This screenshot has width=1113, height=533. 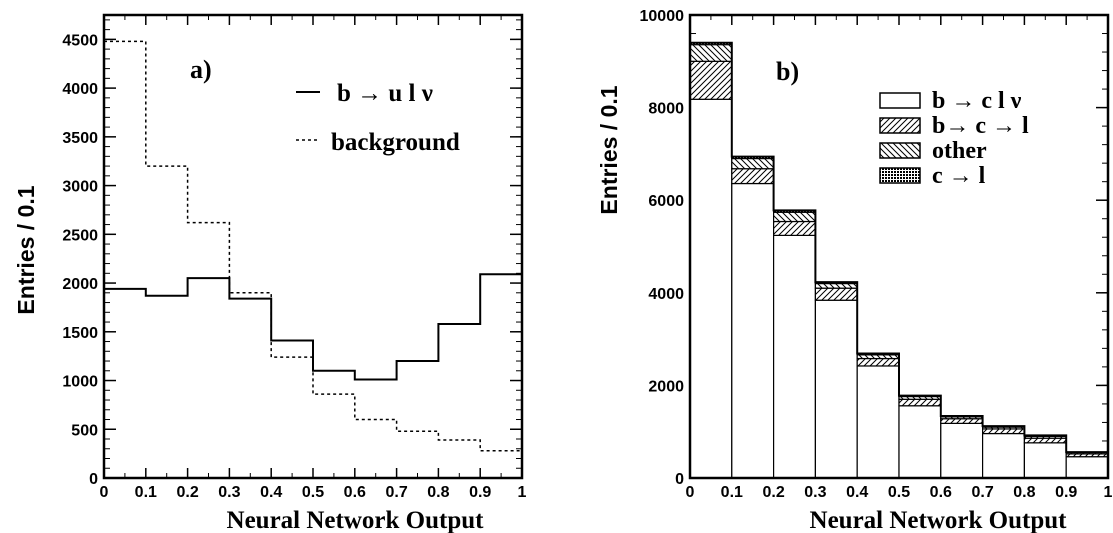 What do you see at coordinates (857, 492) in the screenshot?
I see `x-tick-label-b-4: 0.4` at bounding box center [857, 492].